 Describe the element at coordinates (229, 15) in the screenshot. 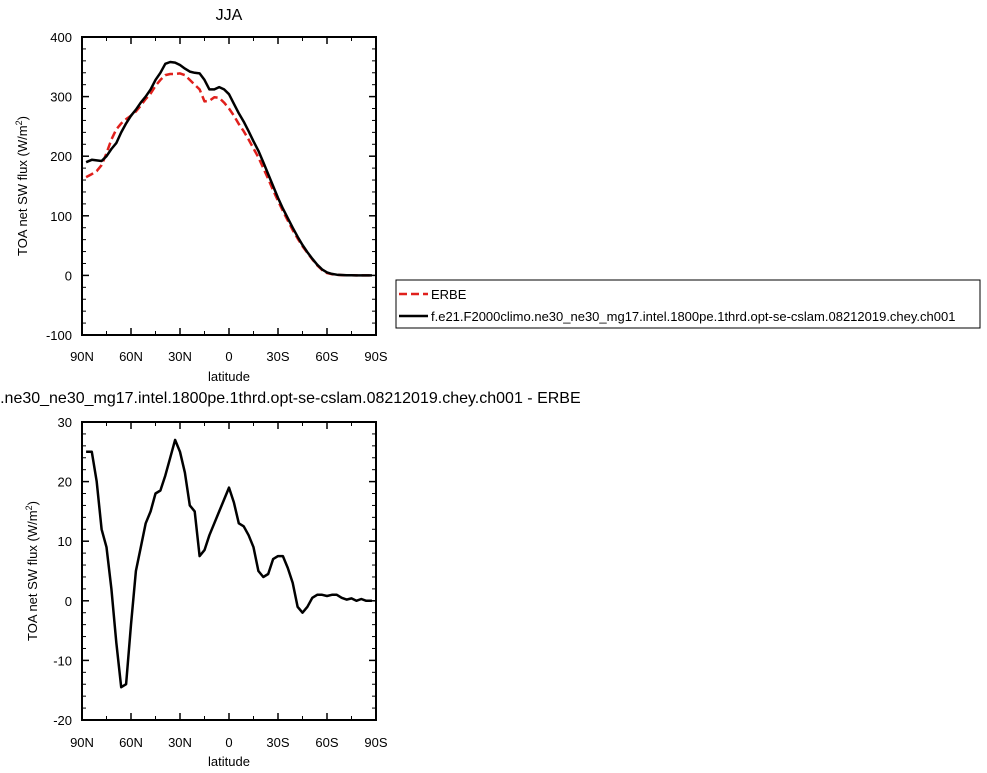

I see `chart-title: JJA` at that location.